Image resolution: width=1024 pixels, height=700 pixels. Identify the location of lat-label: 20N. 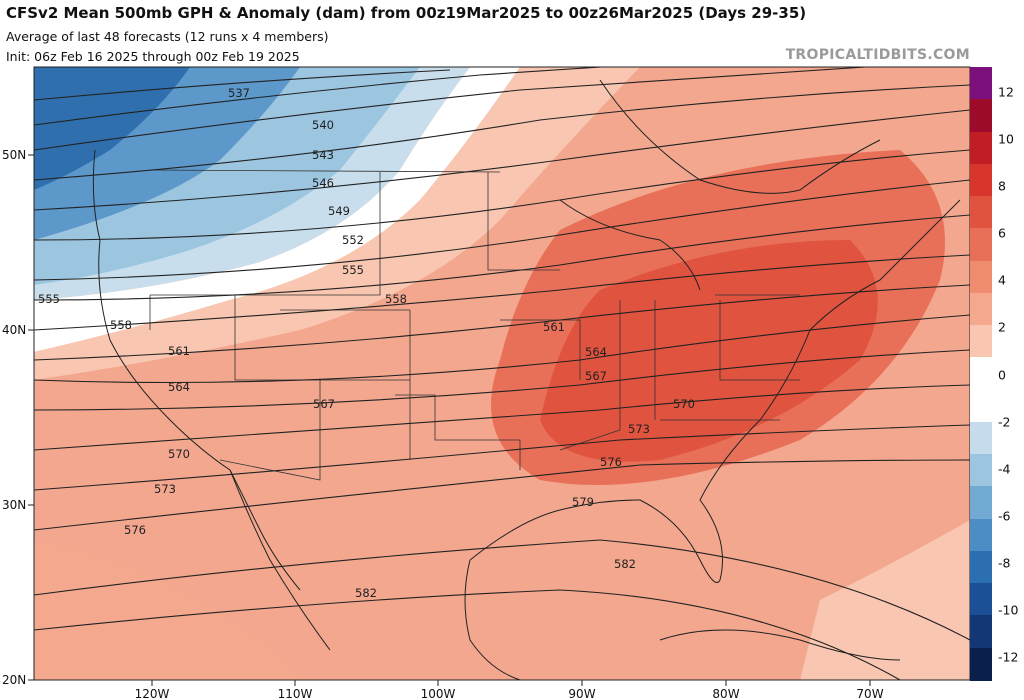
(14, 680).